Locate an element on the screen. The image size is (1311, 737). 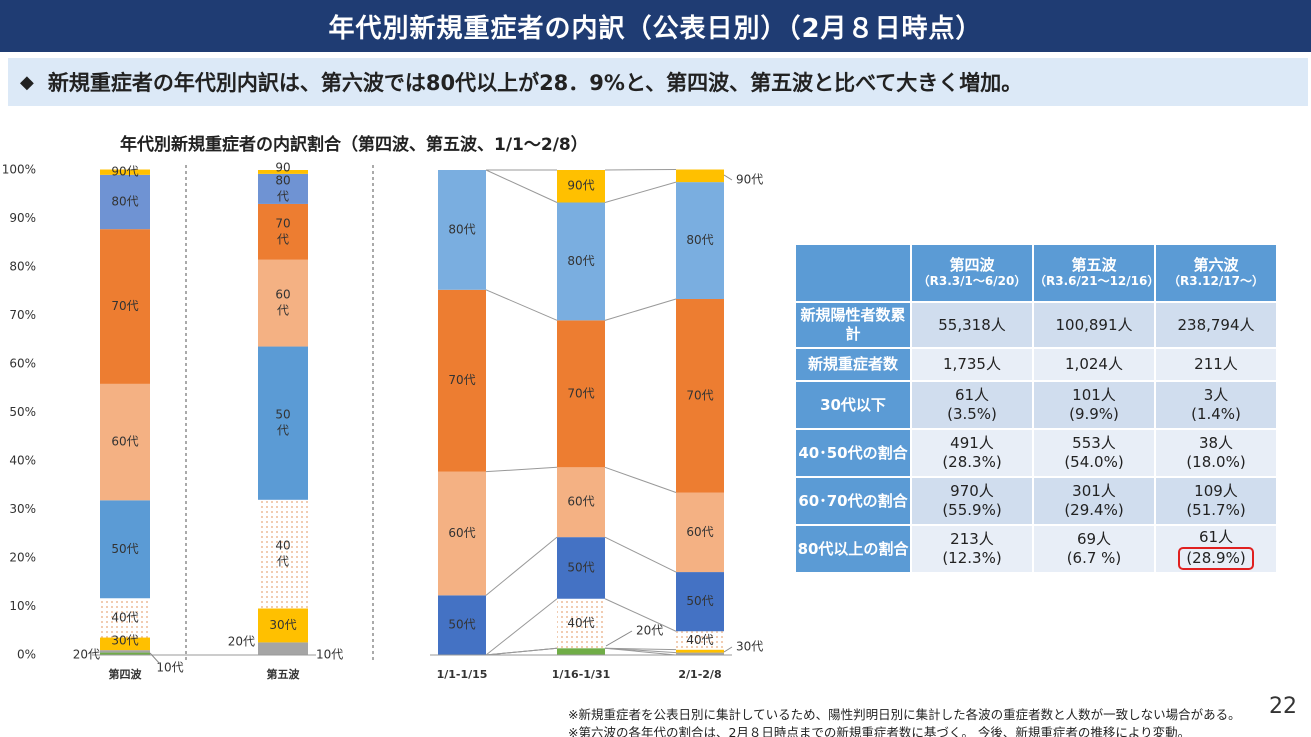
row-header: 新規陽性者数累計 is located at coordinates (853, 325).